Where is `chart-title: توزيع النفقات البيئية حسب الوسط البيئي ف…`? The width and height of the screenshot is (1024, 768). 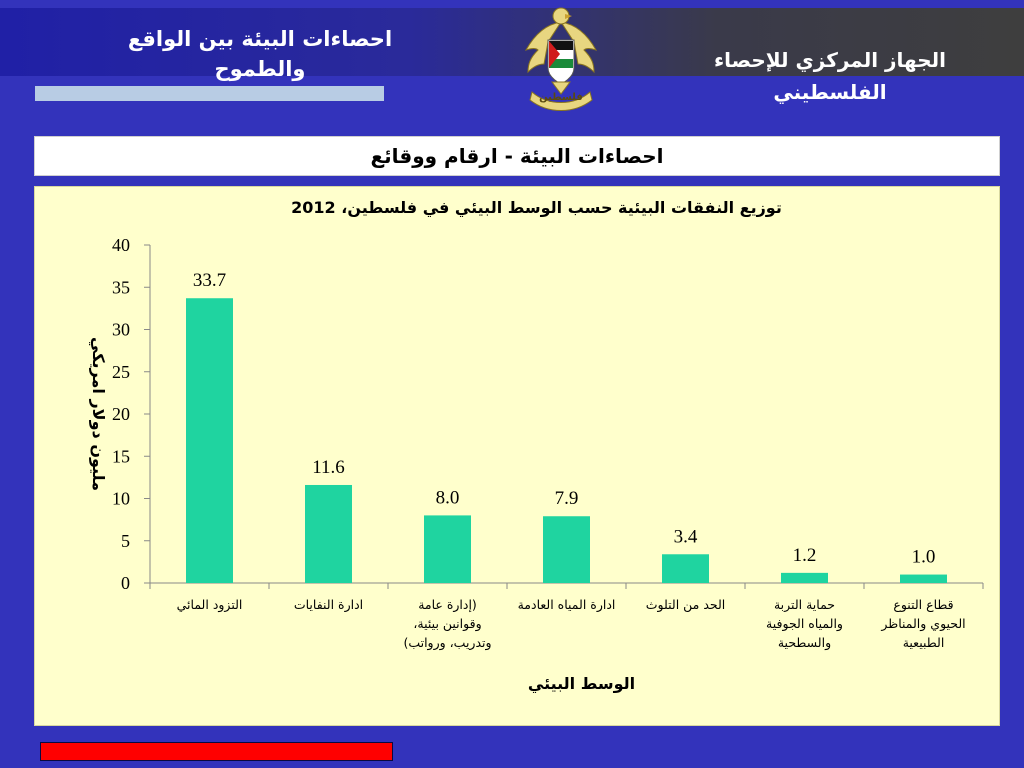
chart-title: توزيع النفقات البيئية حسب الوسط البيئي ف… is located at coordinates (536, 208).